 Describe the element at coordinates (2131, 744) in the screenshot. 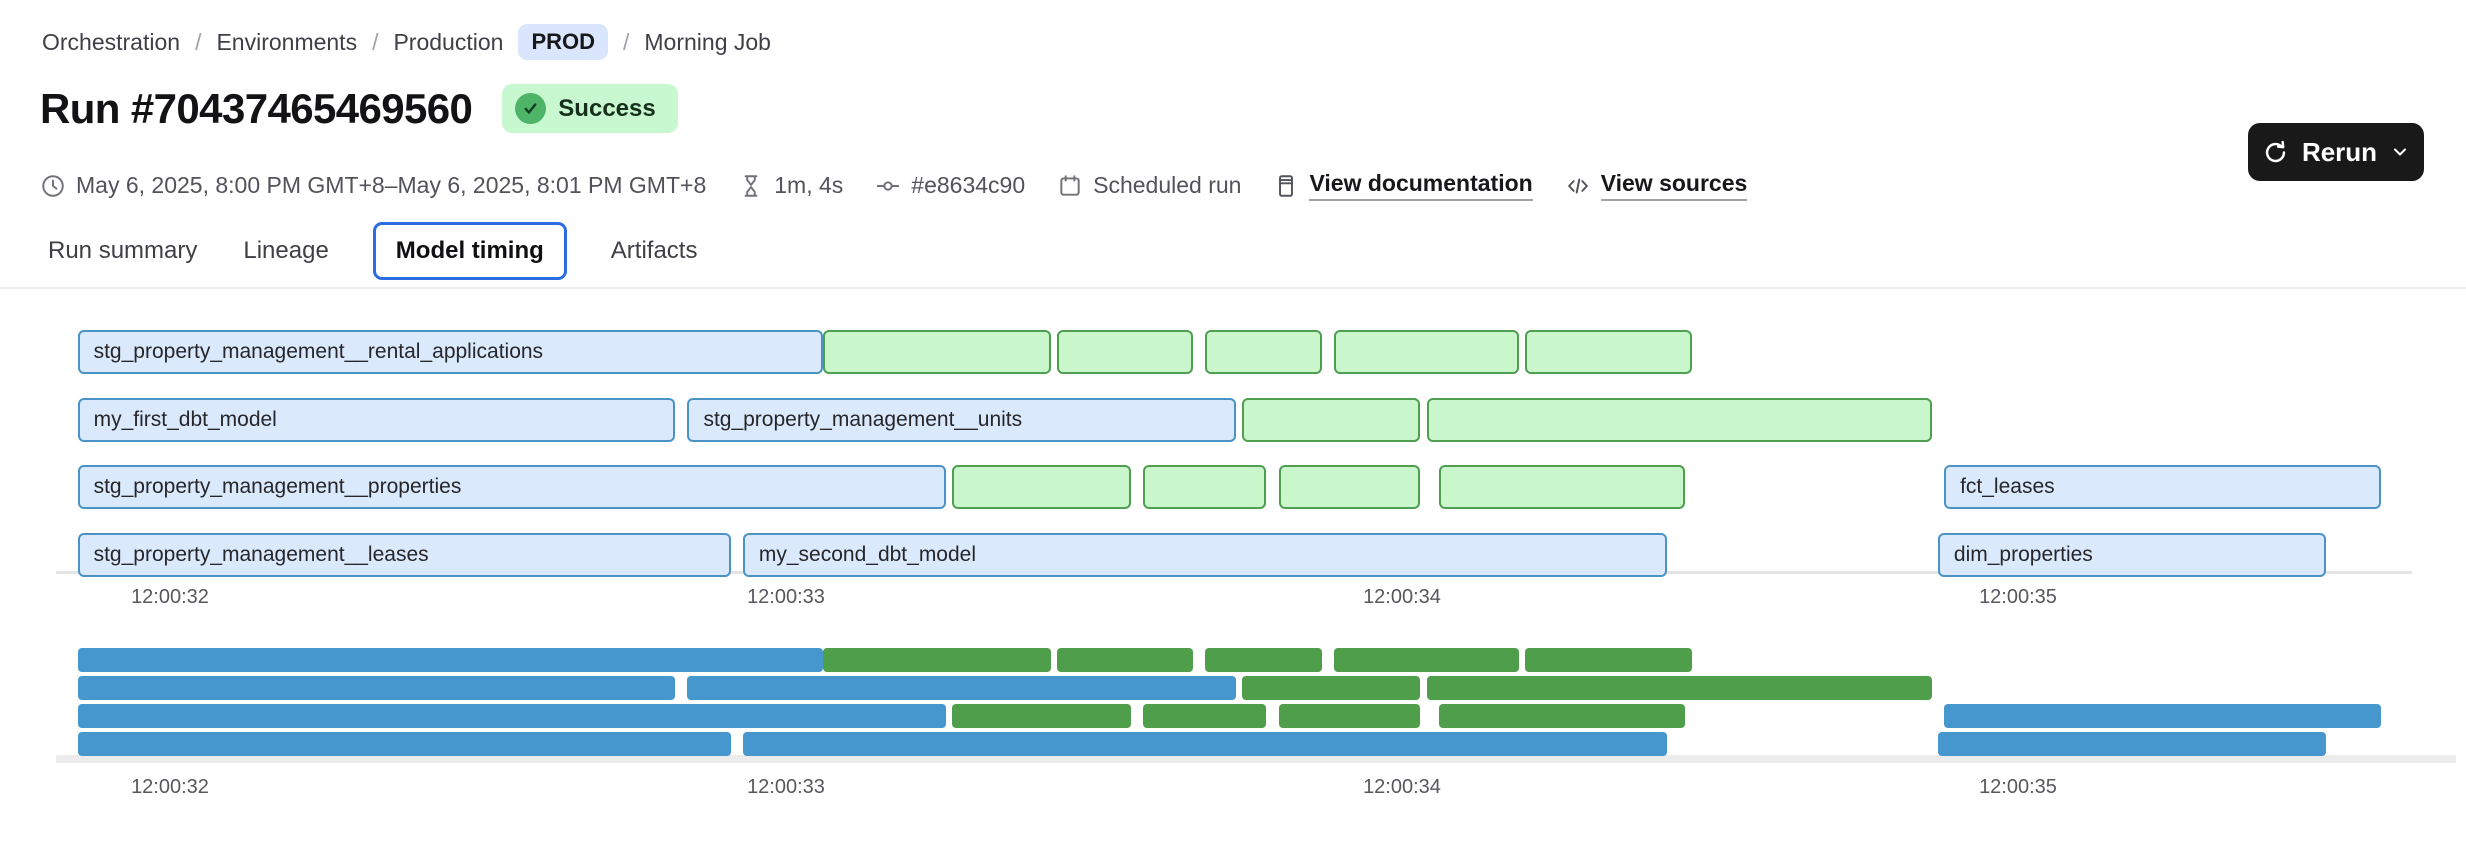

I see `dim_properties-bar` at that location.